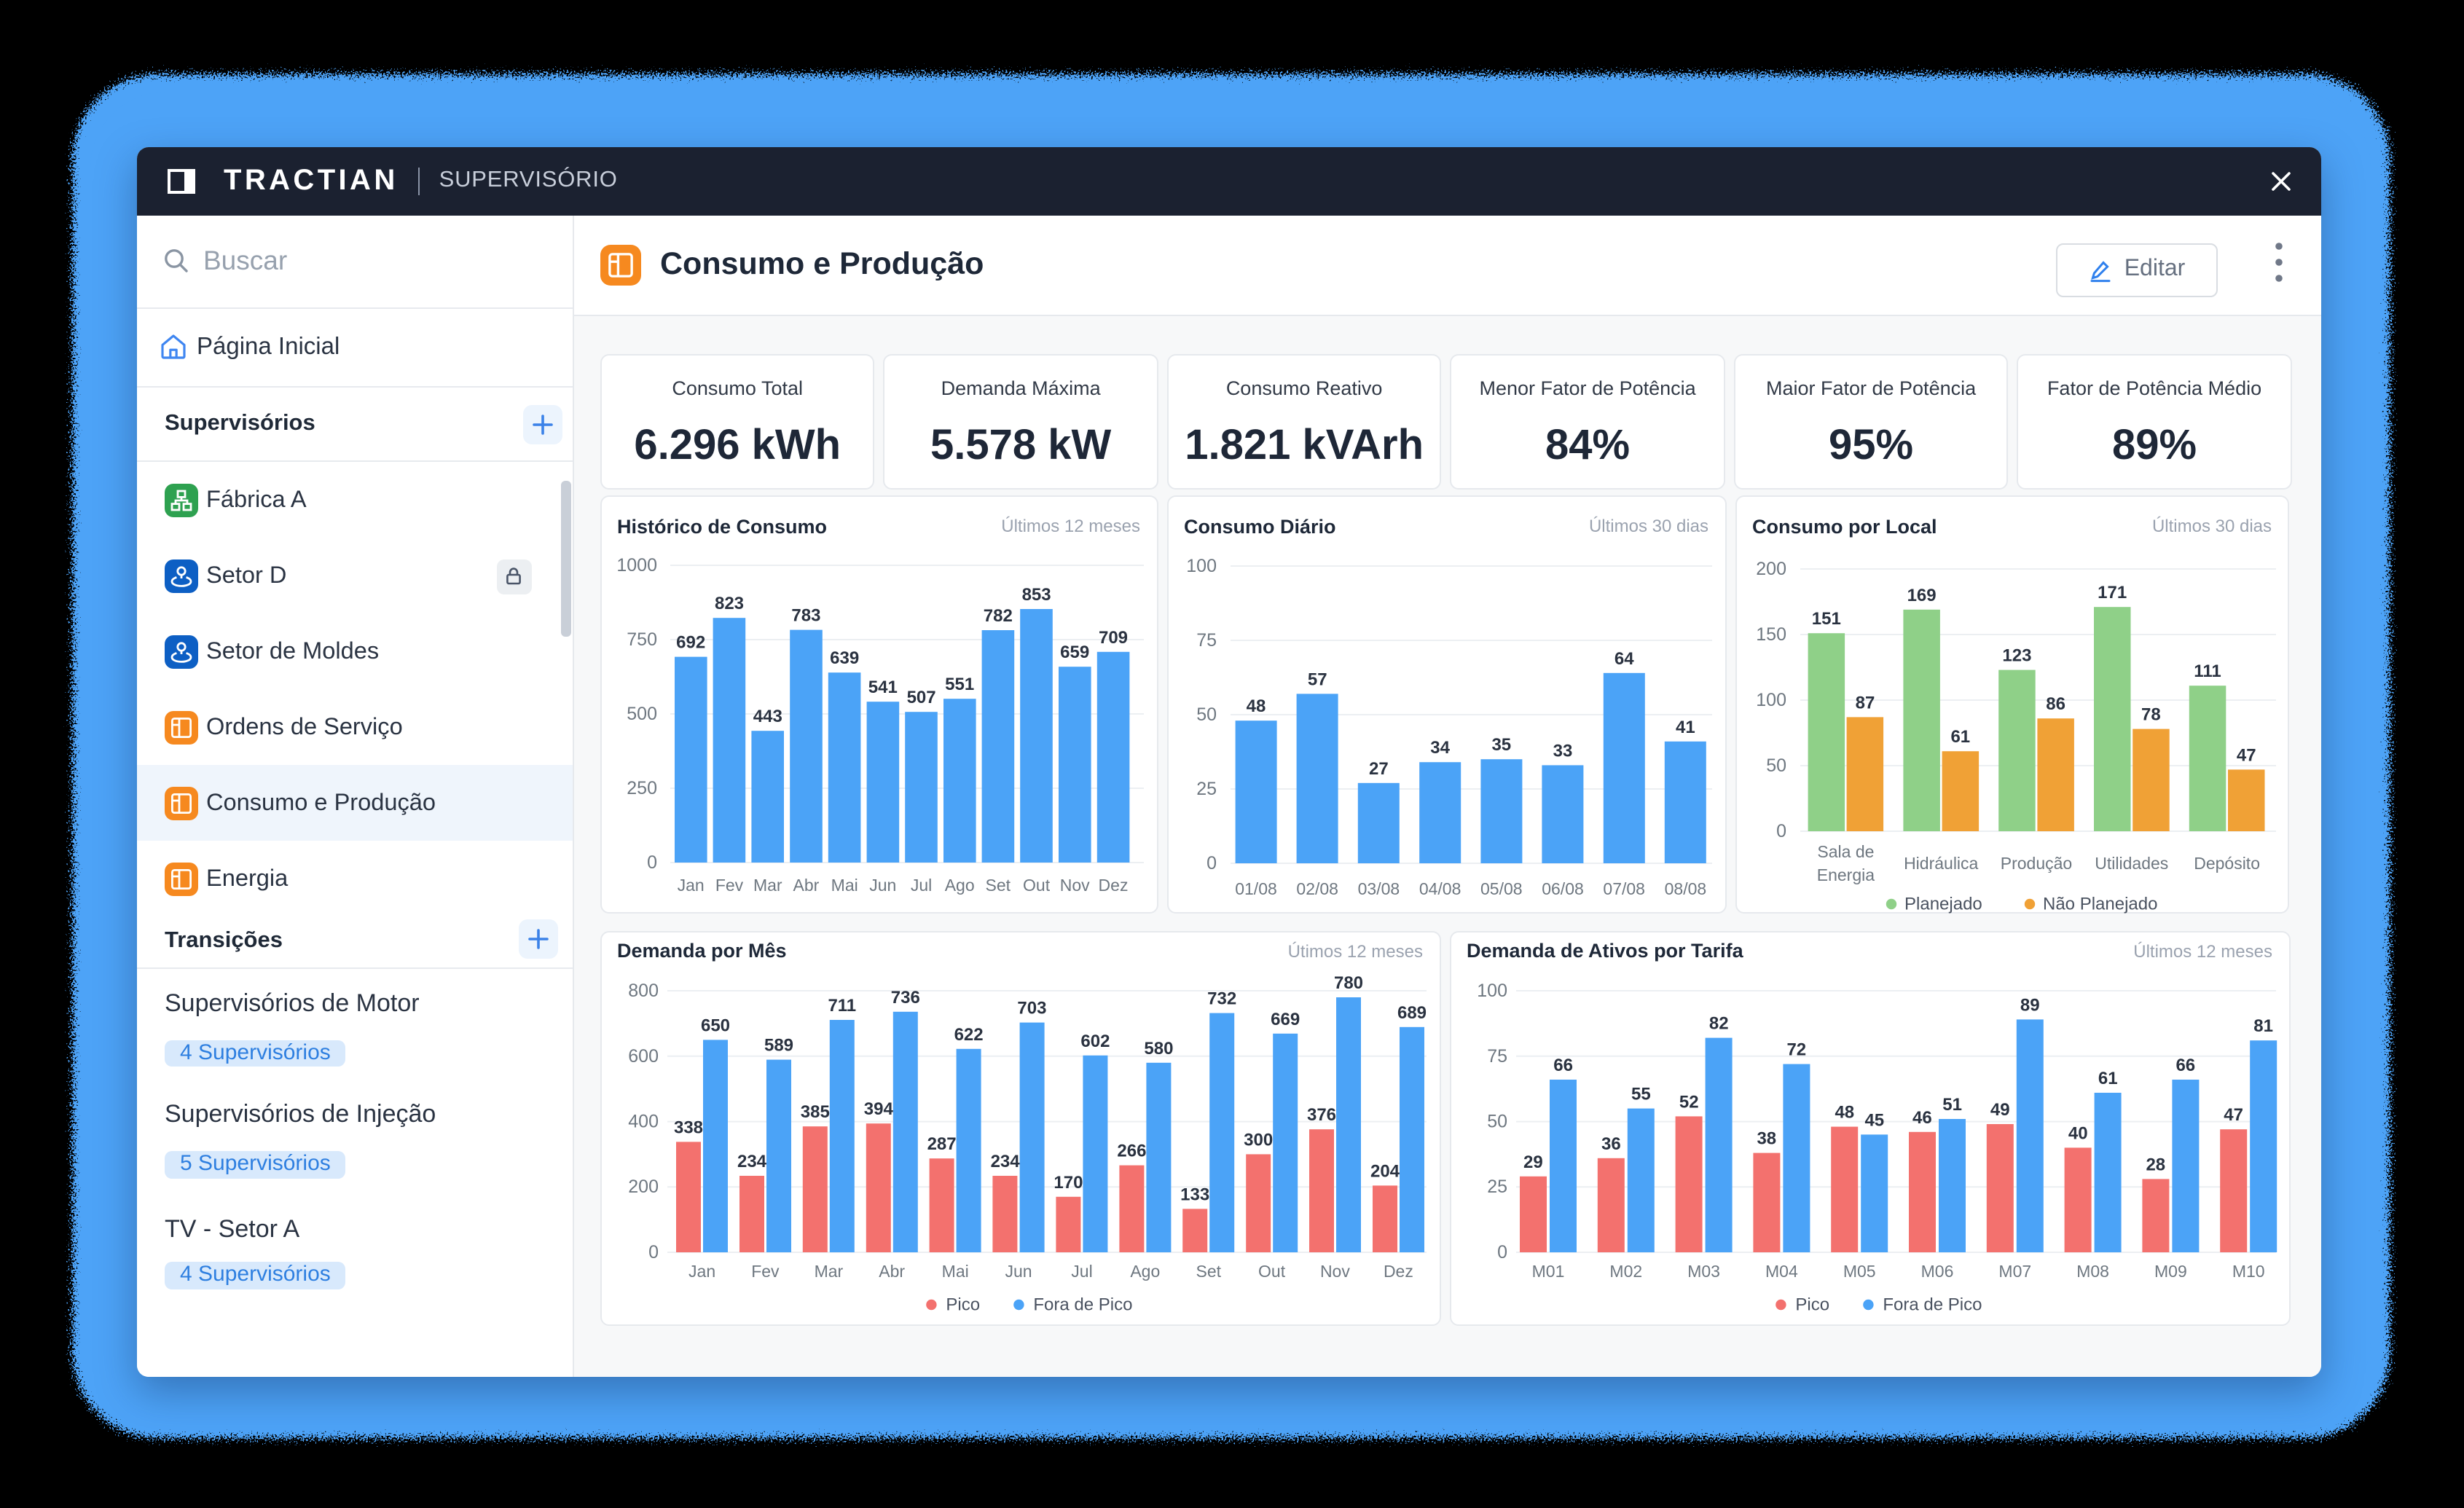 The width and height of the screenshot is (2464, 1508). I want to click on svg-text: 52, so click(1689, 1102).